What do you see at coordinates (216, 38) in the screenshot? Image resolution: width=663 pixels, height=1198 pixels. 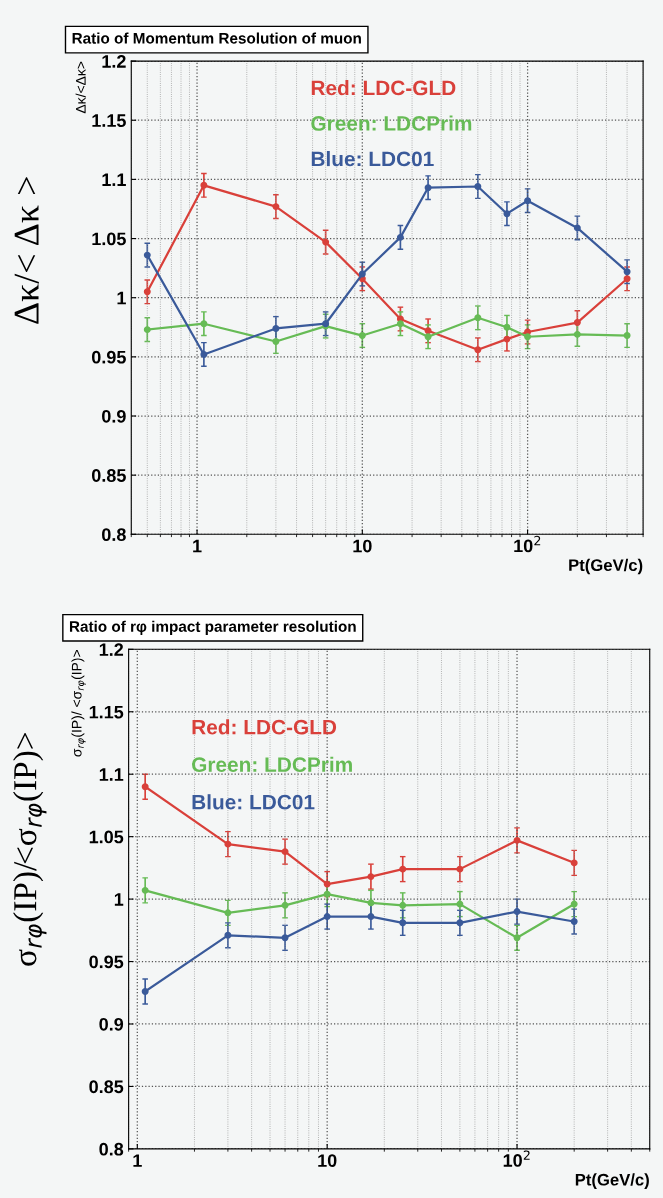 I see `chart-title: Ratio of Momentum Resolution of muon` at bounding box center [216, 38].